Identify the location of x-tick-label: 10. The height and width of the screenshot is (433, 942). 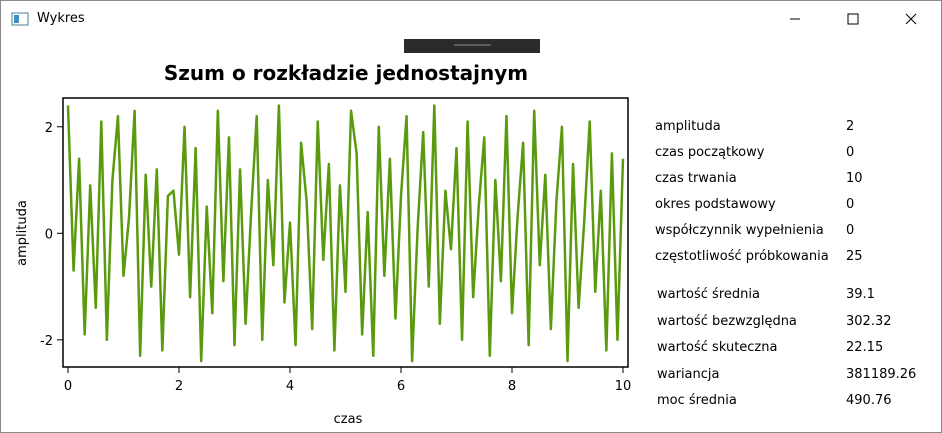
(623, 386).